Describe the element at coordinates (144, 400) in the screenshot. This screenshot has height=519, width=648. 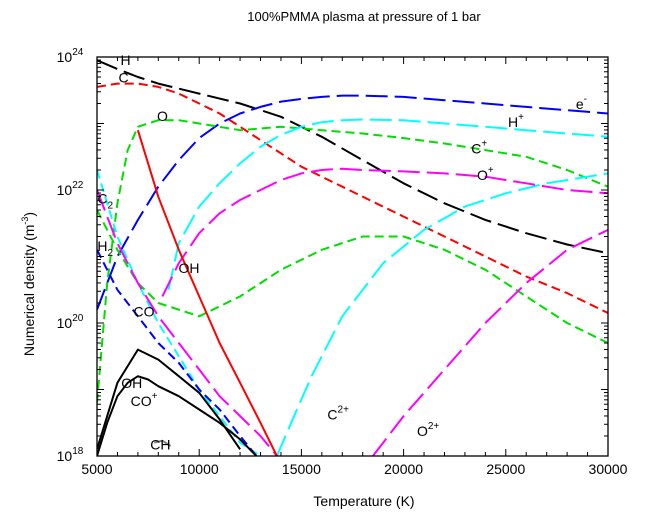
I see `curve-label: CO+` at that location.